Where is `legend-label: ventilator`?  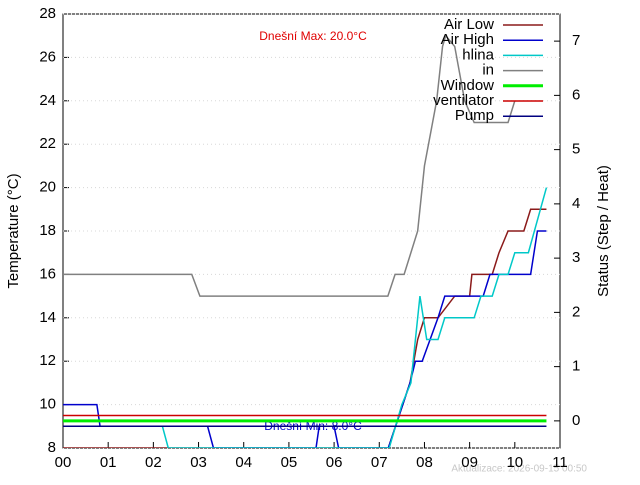 legend-label: ventilator is located at coordinates (463, 100).